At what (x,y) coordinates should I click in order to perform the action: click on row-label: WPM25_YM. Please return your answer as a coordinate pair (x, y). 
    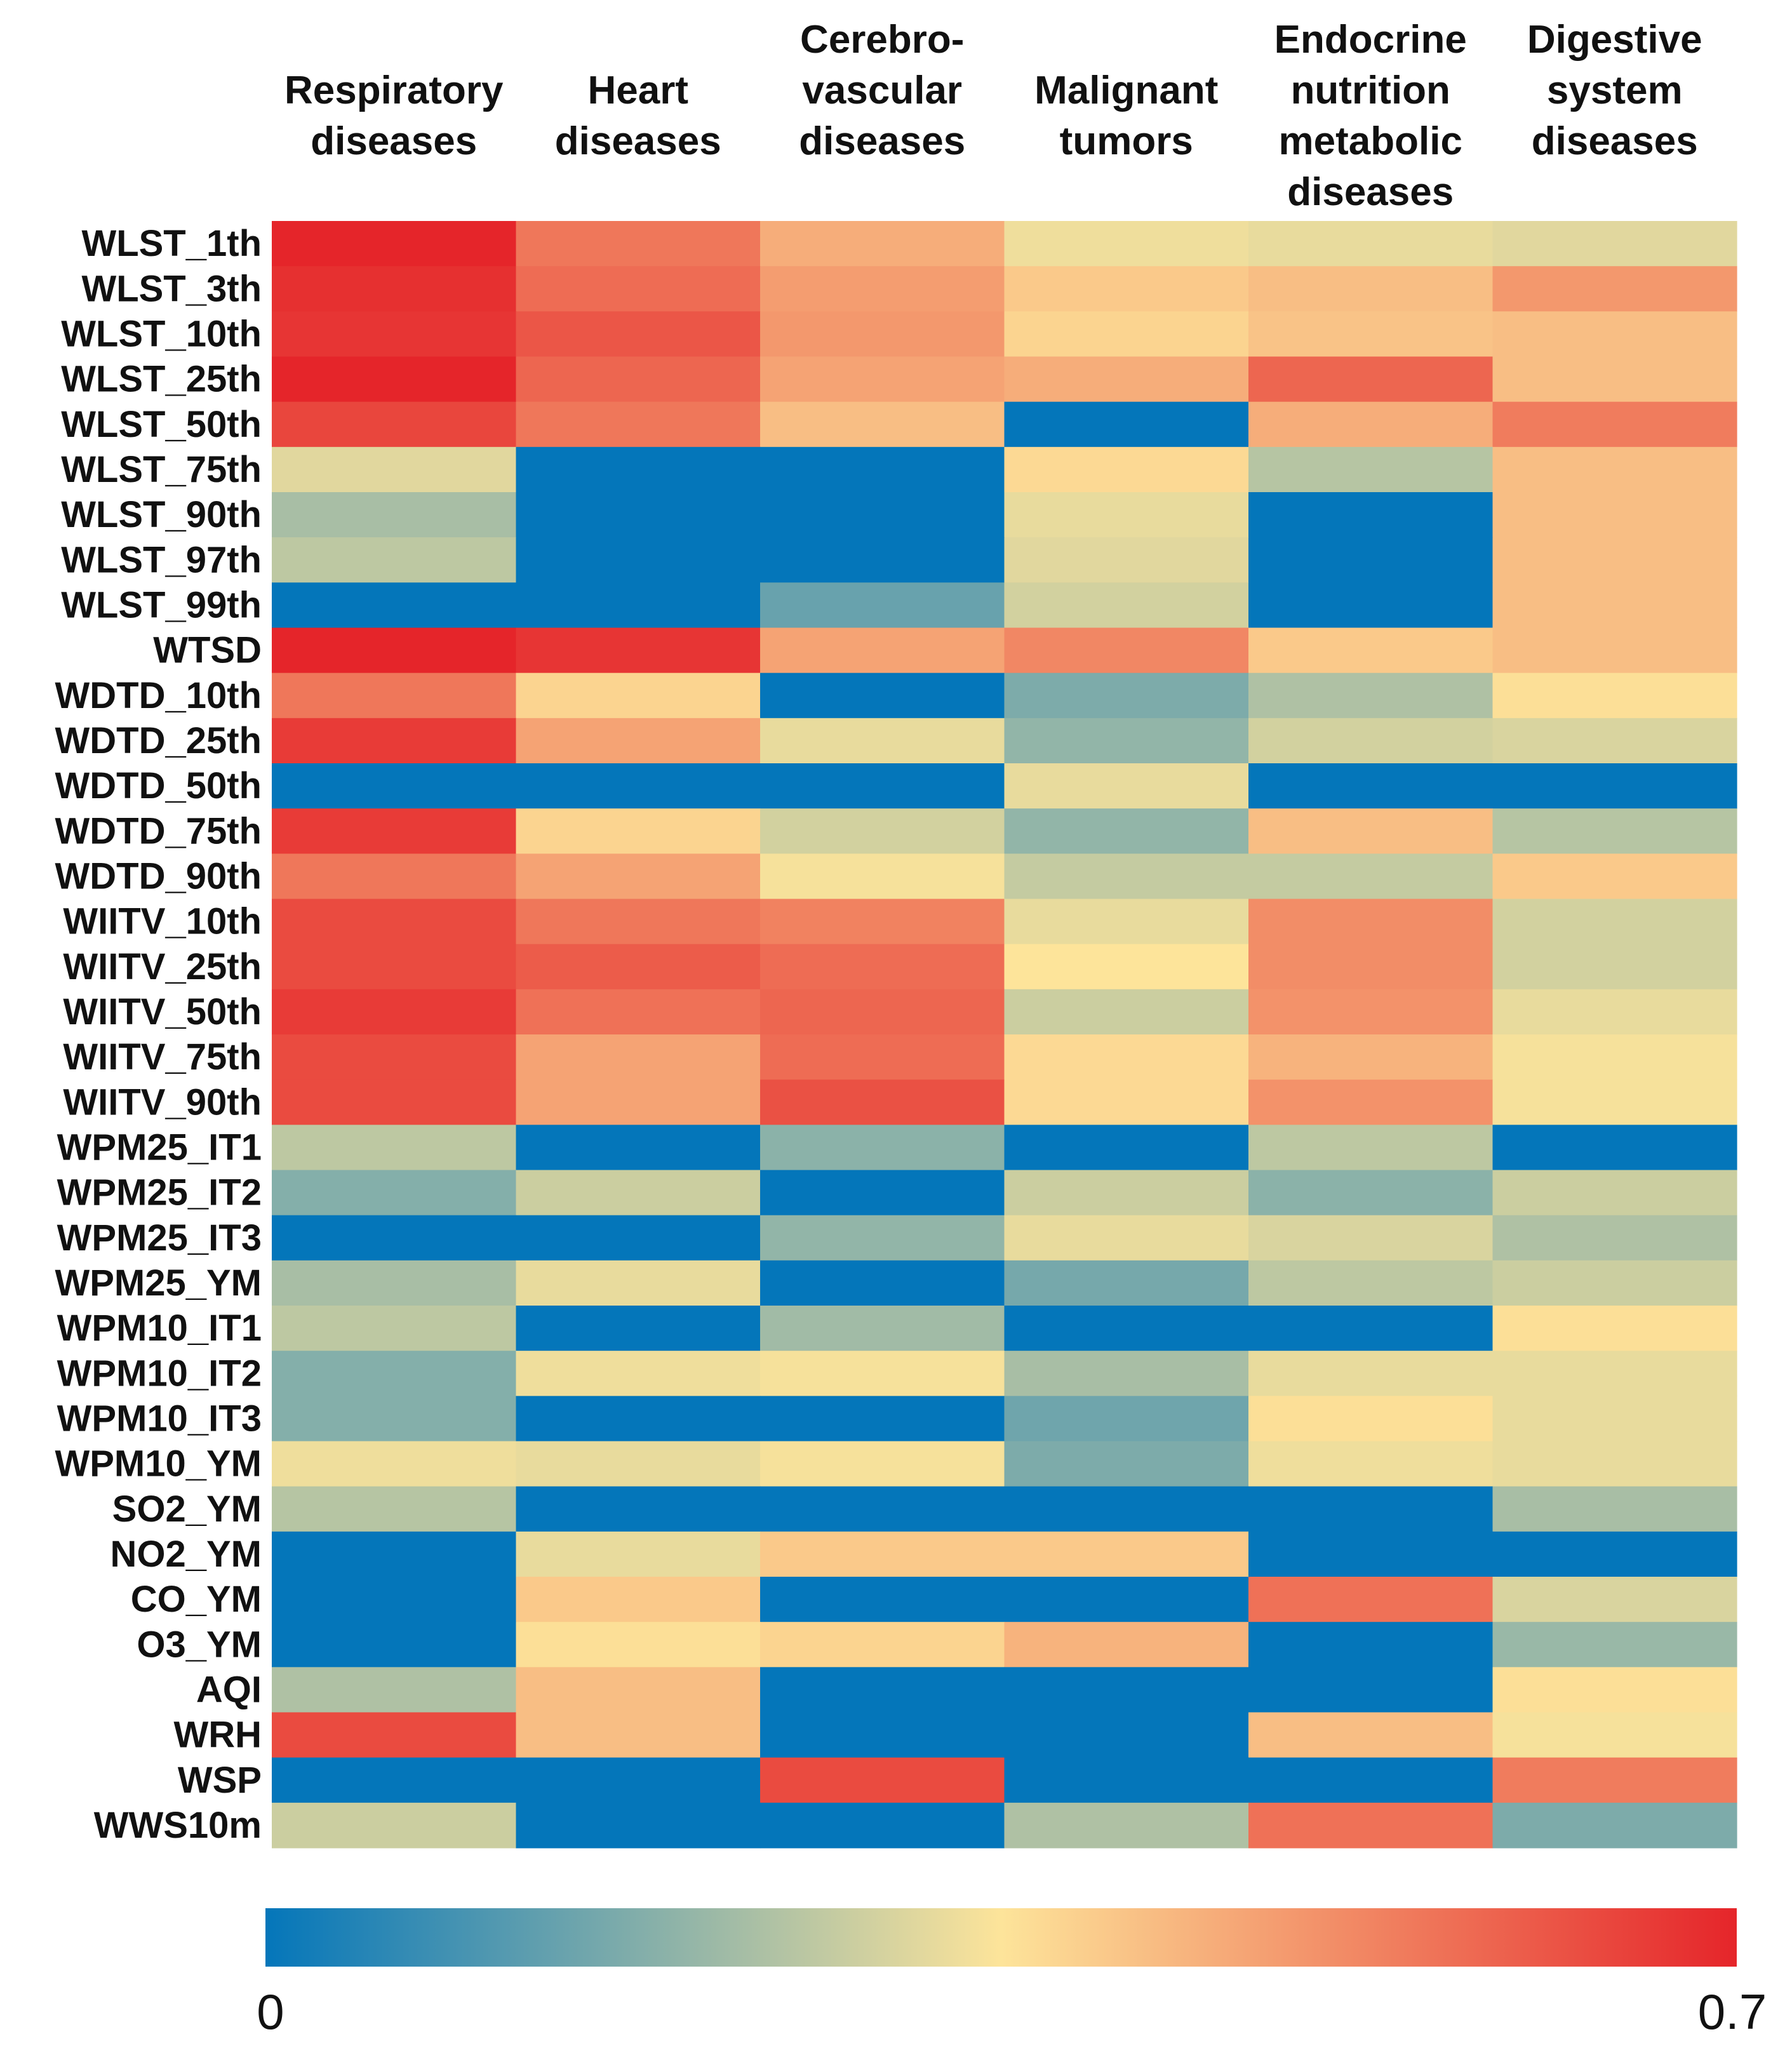
    Looking at the image, I should click on (158, 1283).